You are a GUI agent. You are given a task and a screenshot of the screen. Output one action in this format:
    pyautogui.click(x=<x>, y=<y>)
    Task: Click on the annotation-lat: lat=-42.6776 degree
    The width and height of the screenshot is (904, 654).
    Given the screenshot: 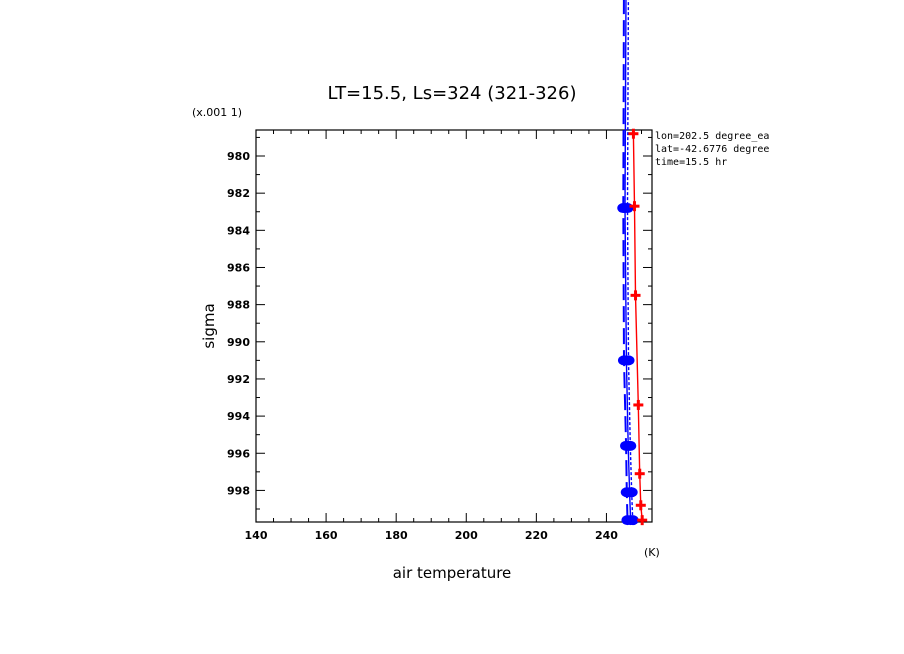 What is the action you would take?
    pyautogui.click(x=712, y=149)
    